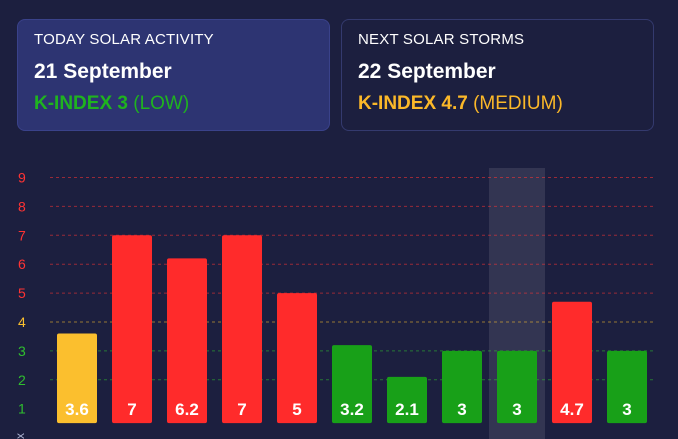  I want to click on y-tick-label: 1, so click(22, 409).